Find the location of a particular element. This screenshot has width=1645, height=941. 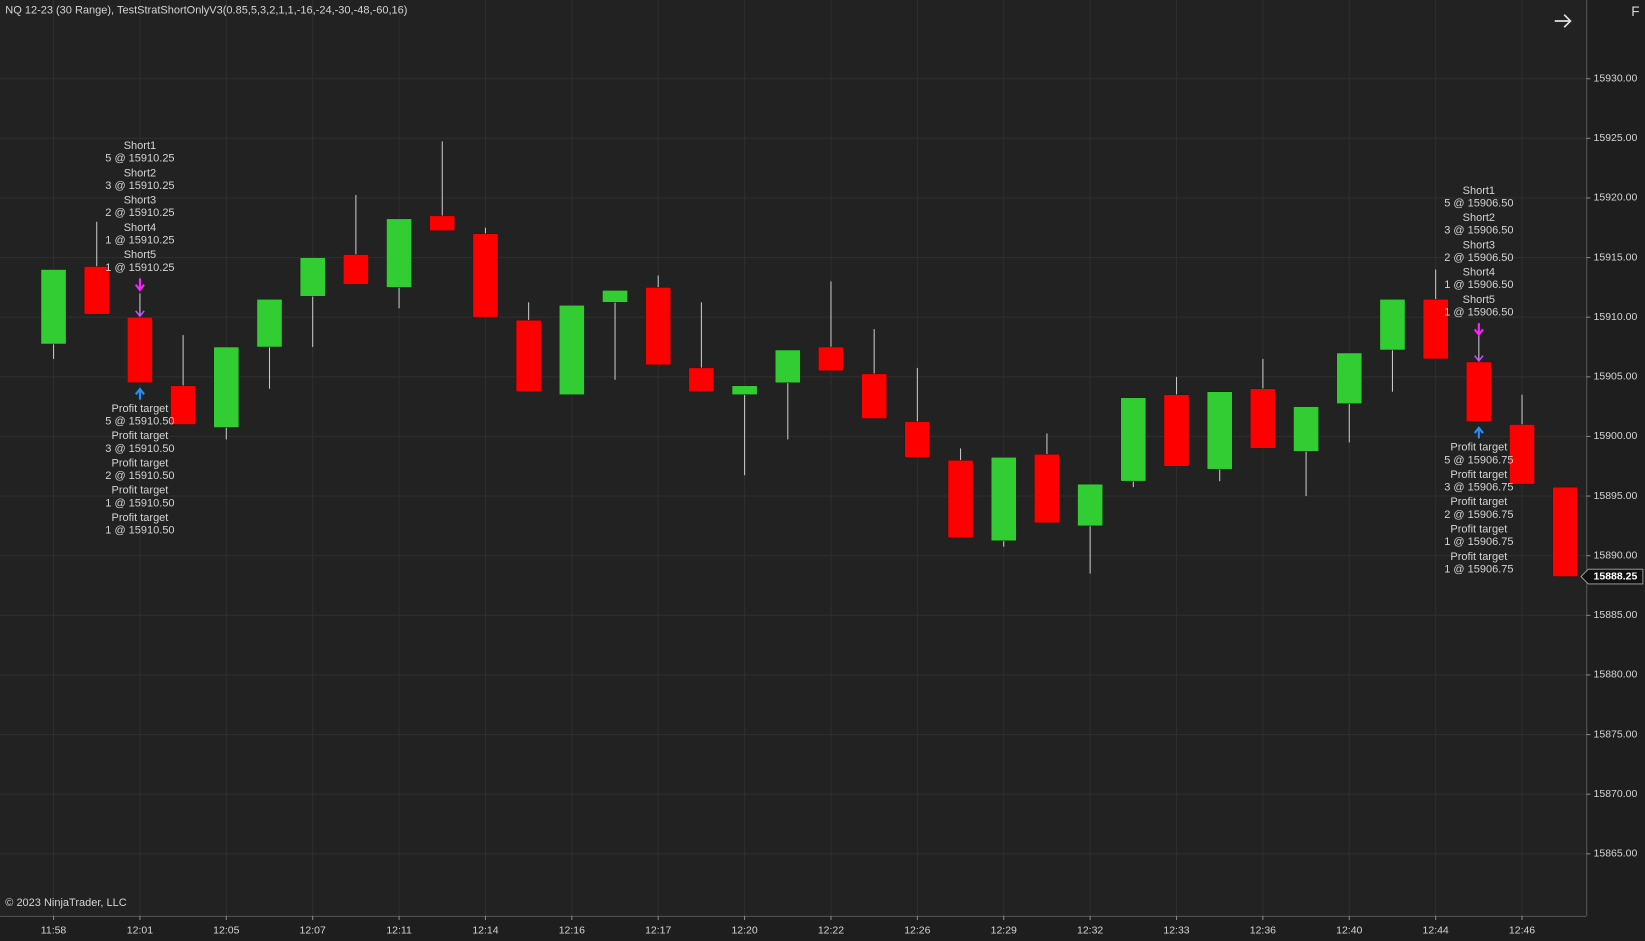

x-tick-label: 12:40 is located at coordinates (1349, 930).